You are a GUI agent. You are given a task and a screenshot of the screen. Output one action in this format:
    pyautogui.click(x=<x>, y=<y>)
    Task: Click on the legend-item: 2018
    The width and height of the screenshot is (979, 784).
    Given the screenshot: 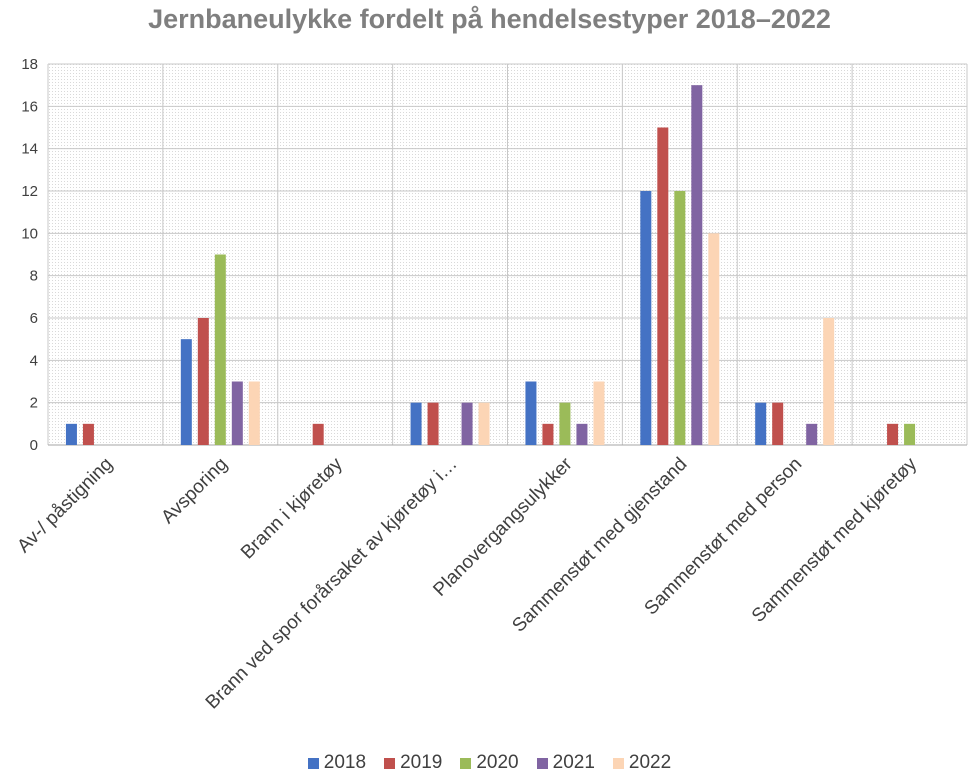 What is the action you would take?
    pyautogui.click(x=337, y=763)
    